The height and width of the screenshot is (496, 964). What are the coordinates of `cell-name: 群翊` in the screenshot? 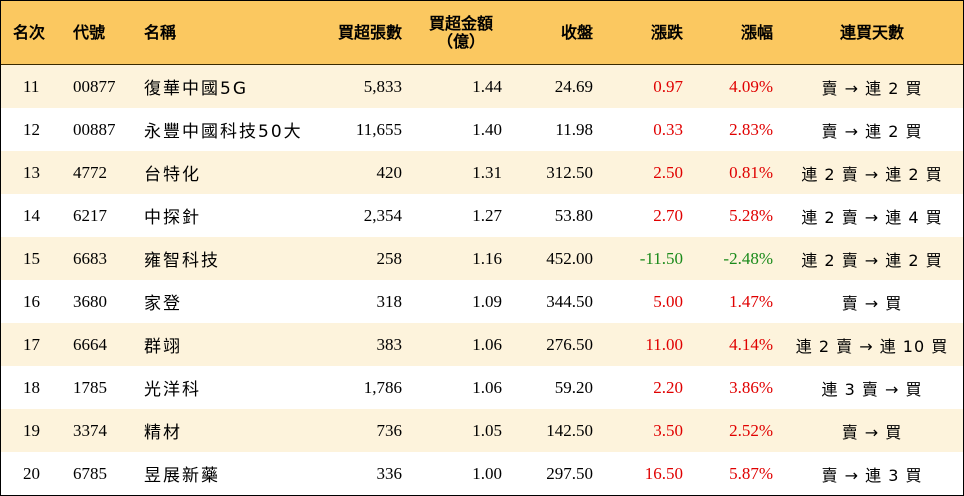 It's located at (163, 347).